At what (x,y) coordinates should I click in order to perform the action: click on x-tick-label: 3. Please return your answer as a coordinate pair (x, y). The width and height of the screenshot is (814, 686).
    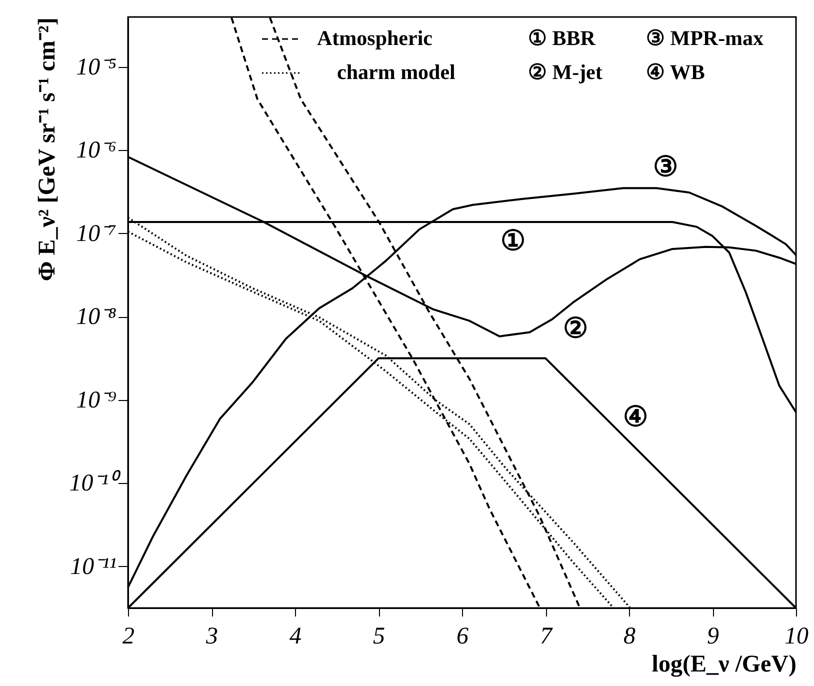
    Looking at the image, I should click on (211, 637).